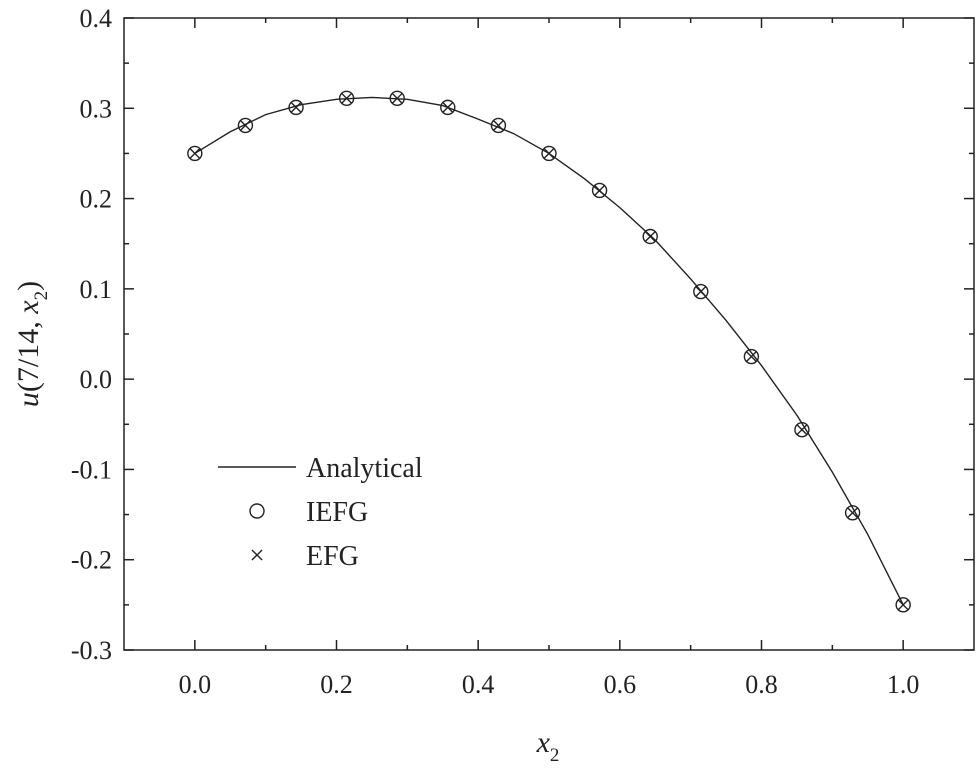 The width and height of the screenshot is (976, 768). What do you see at coordinates (41, 296) in the screenshot?
I see `y-axis-label-sub: 2` at bounding box center [41, 296].